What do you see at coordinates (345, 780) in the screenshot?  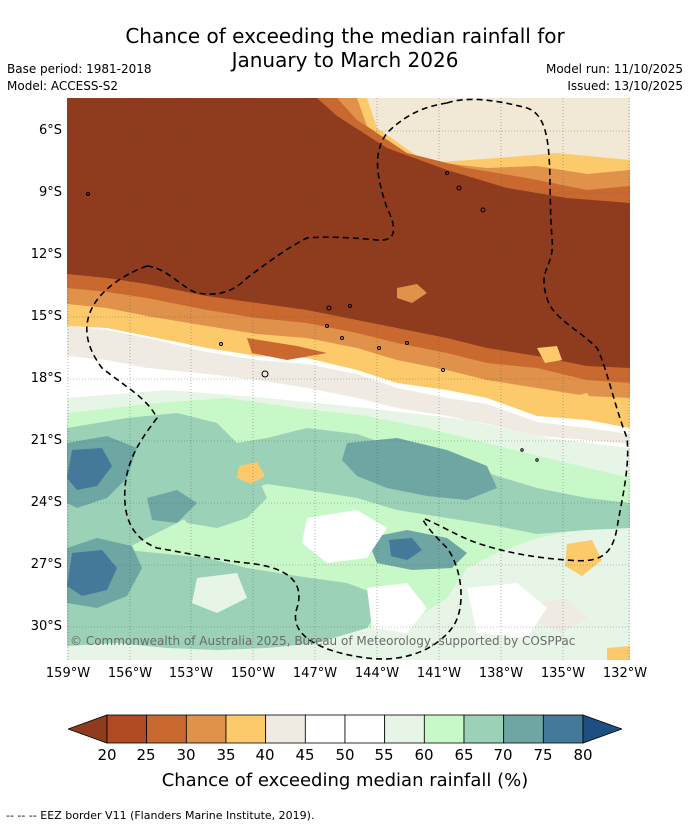 I see `colorbar-title: Chance of exceeding median rainfall (%)` at bounding box center [345, 780].